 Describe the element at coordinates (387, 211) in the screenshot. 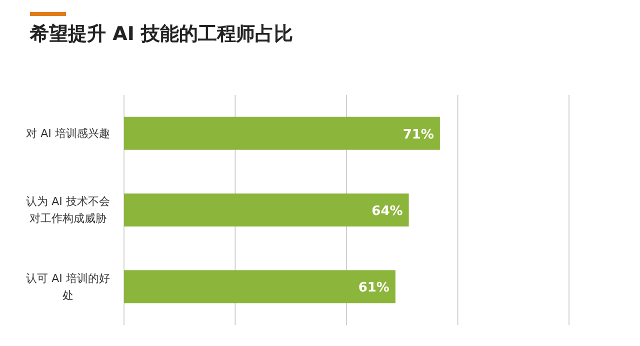

I see `data-label: 64%` at that location.